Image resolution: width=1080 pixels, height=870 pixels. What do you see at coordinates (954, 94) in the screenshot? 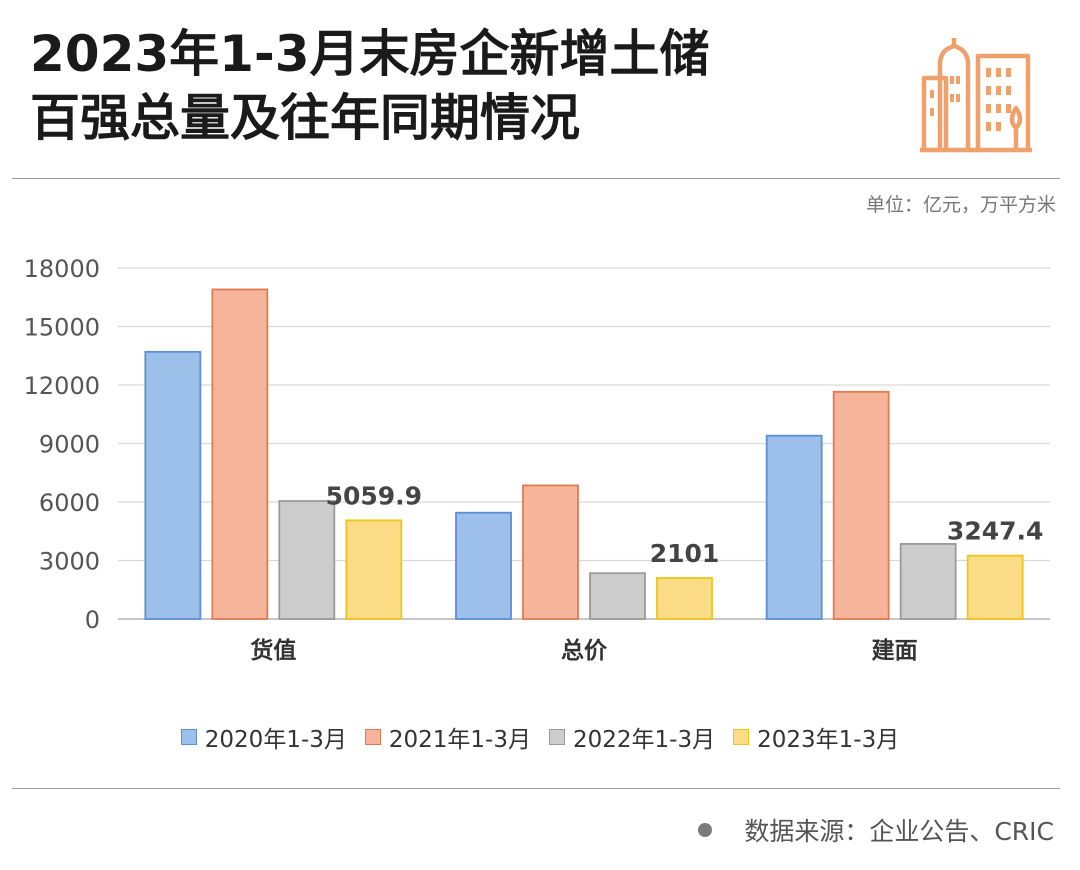
I see `logo-building-tower` at bounding box center [954, 94].